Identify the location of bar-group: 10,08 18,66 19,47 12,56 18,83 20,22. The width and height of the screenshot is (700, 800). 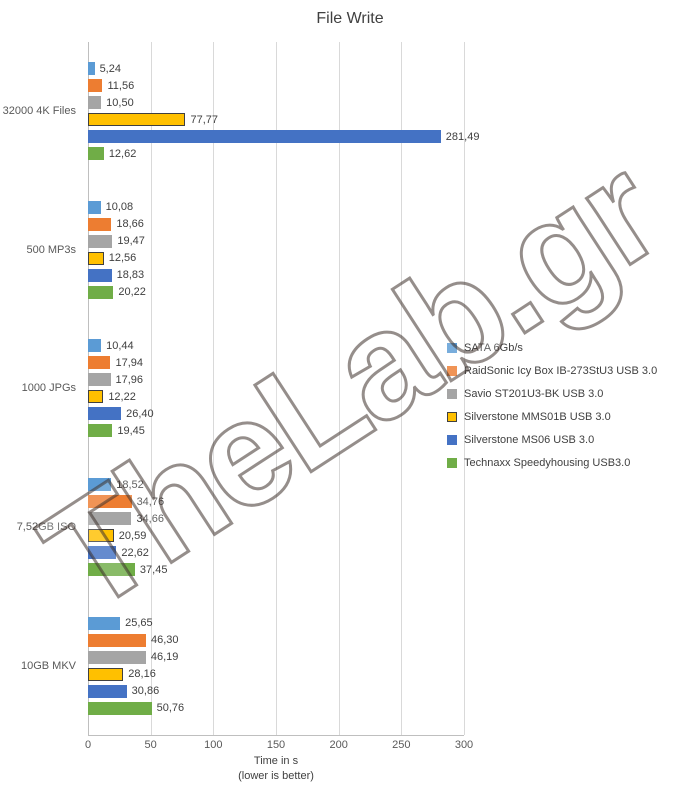
(276, 250).